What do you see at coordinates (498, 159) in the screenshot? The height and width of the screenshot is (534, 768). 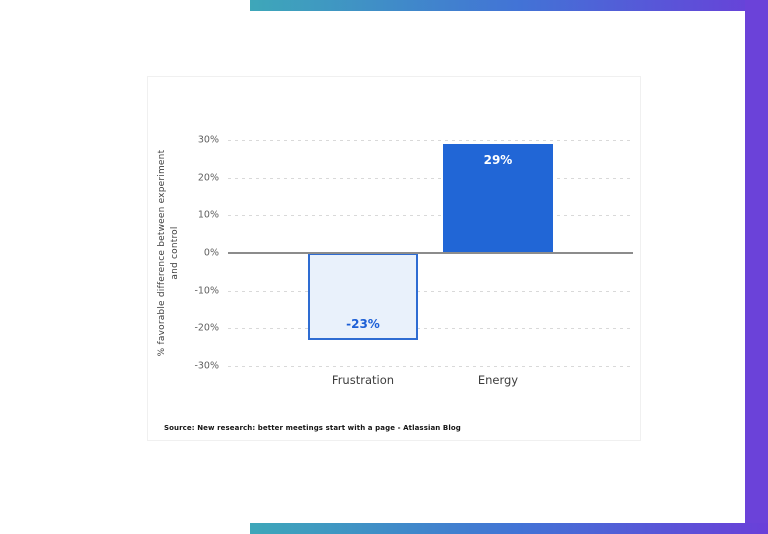 I see `bar-value-label: 29%` at bounding box center [498, 159].